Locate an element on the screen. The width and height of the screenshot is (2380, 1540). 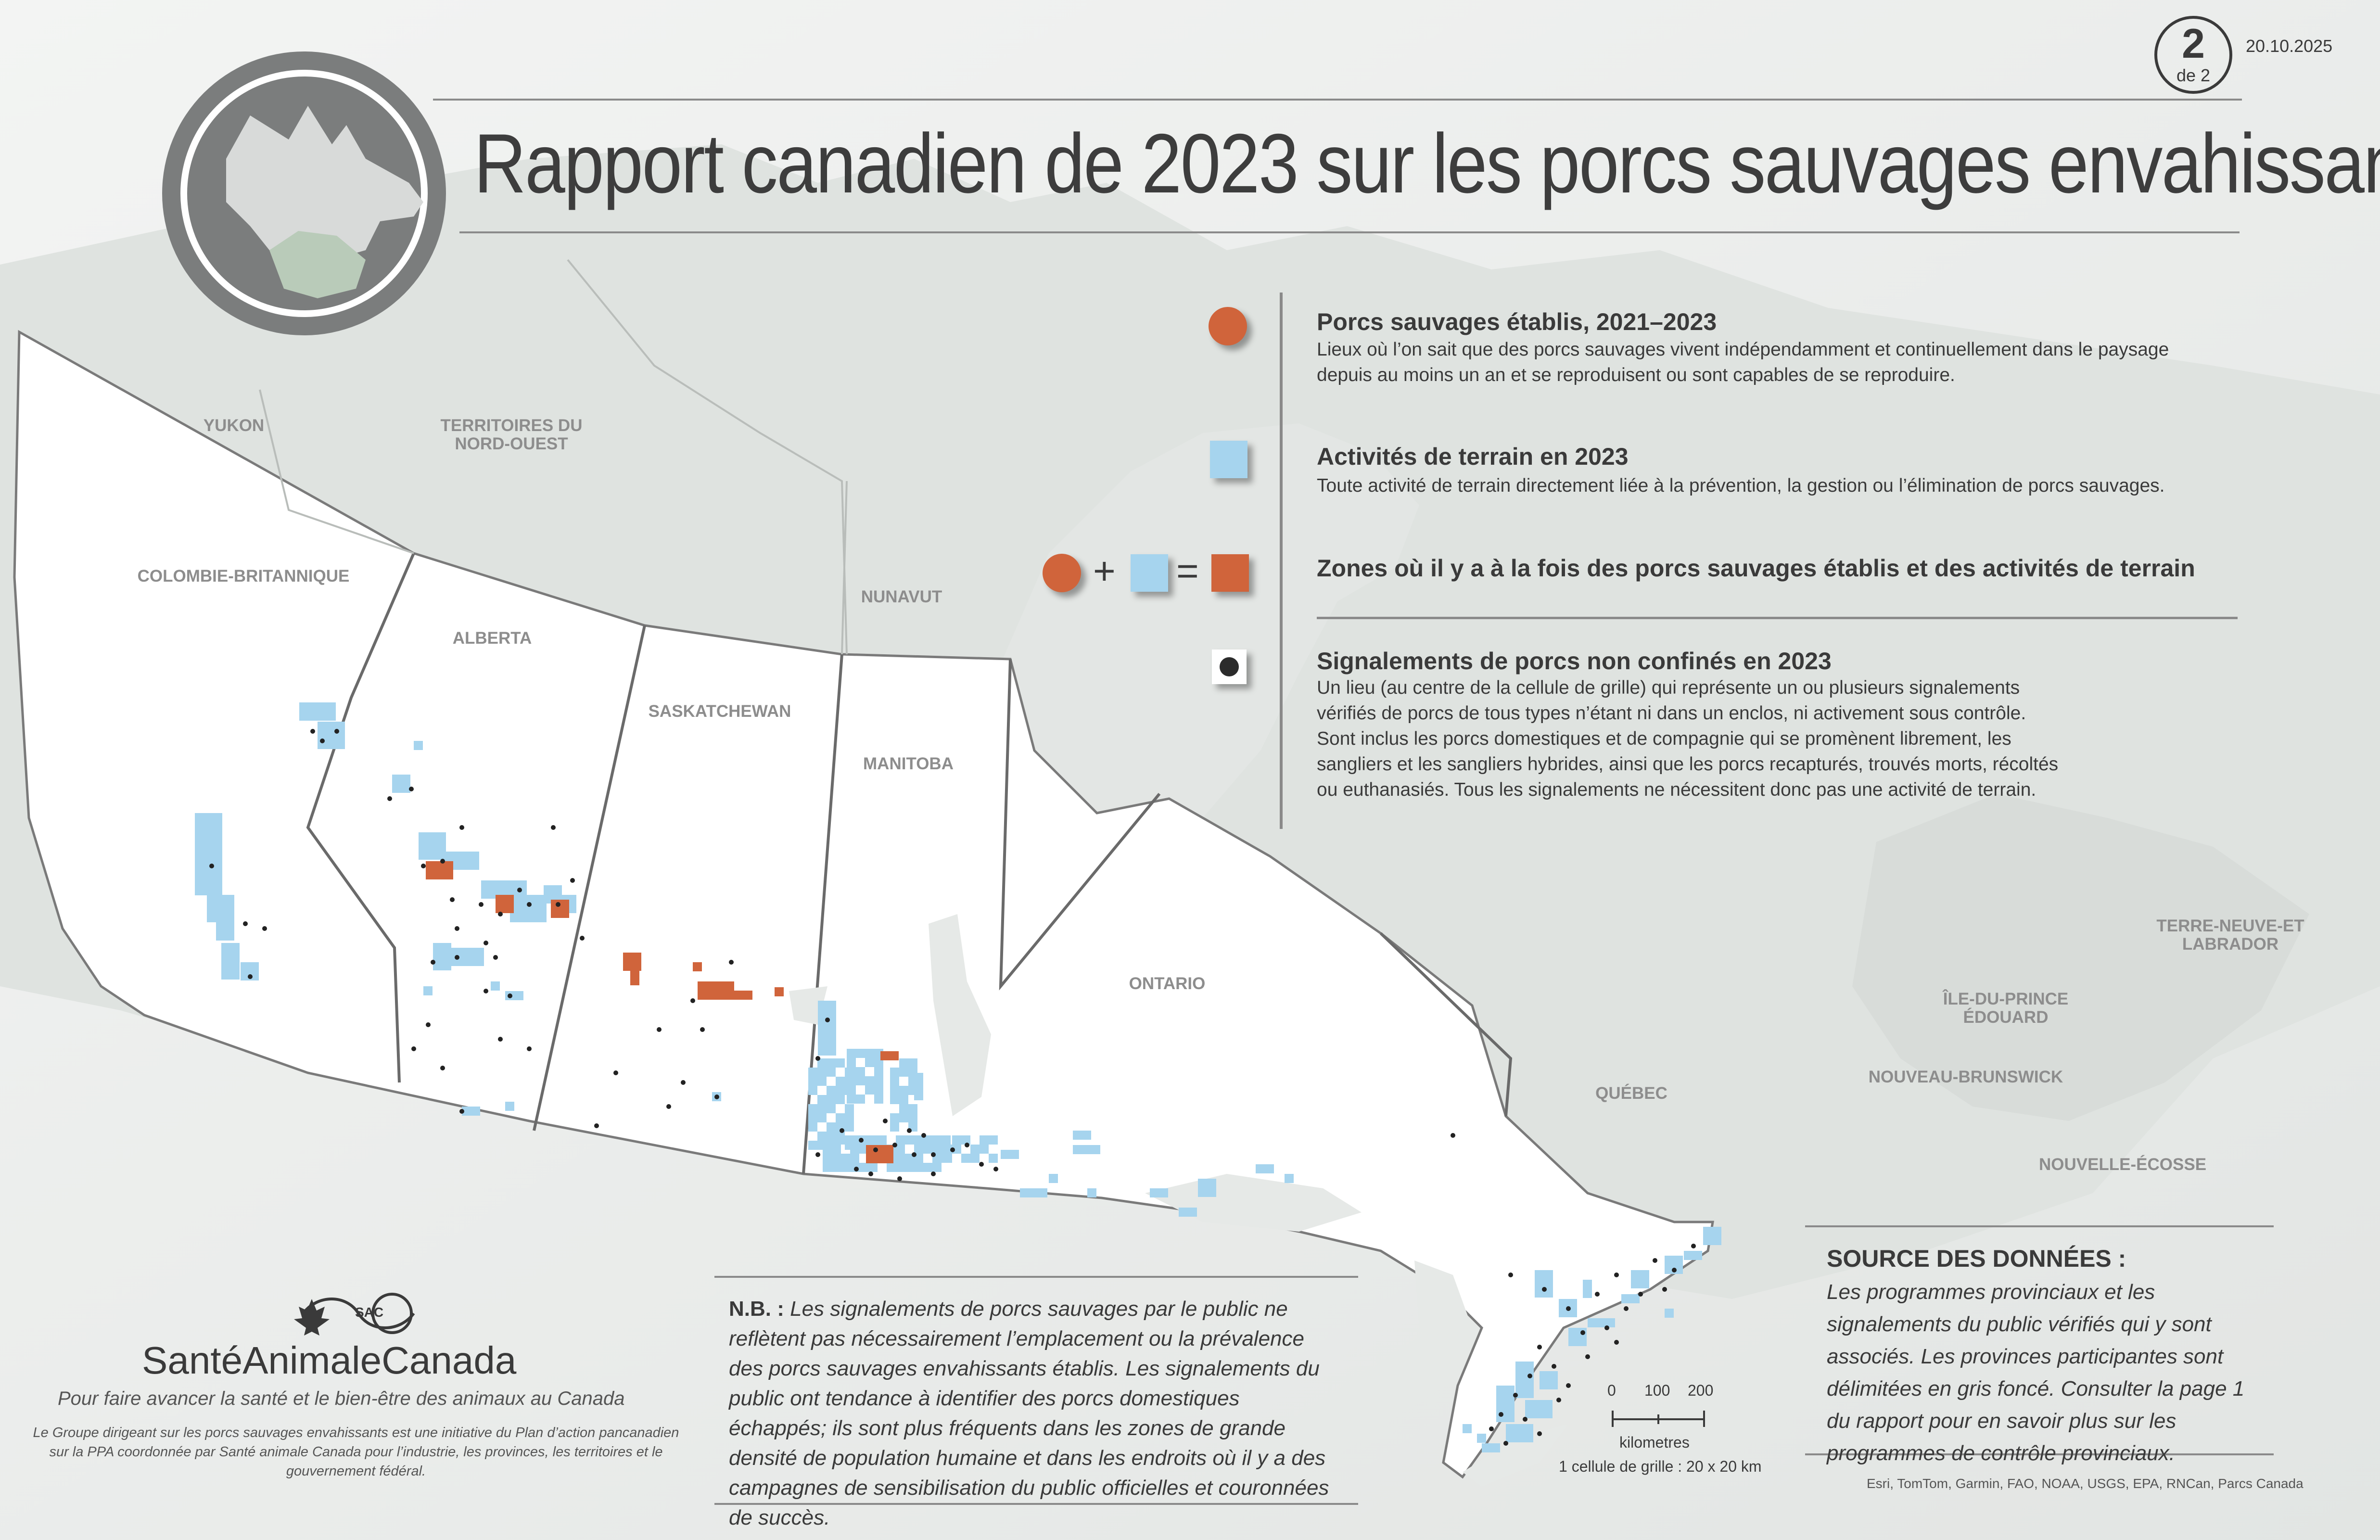
source-title: SOURCE DES DONNÉES : is located at coordinates (1977, 1259).